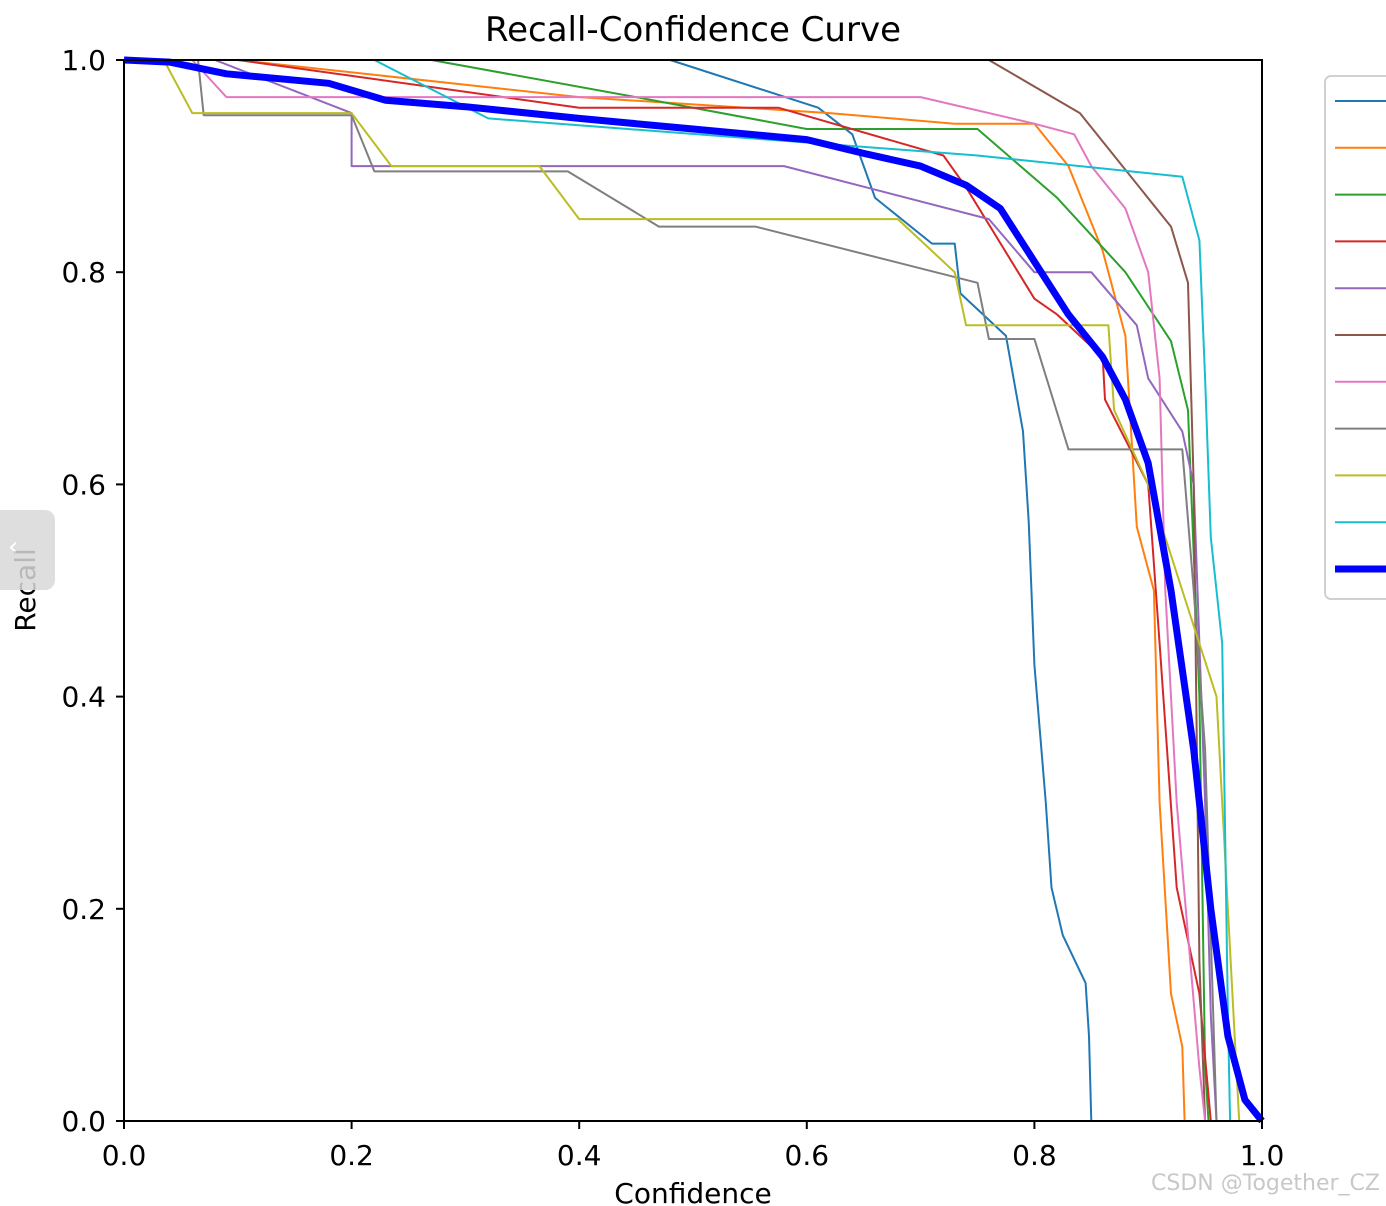 This screenshot has width=1386, height=1206. I want to click on legend-frame, so click(1355, 337).